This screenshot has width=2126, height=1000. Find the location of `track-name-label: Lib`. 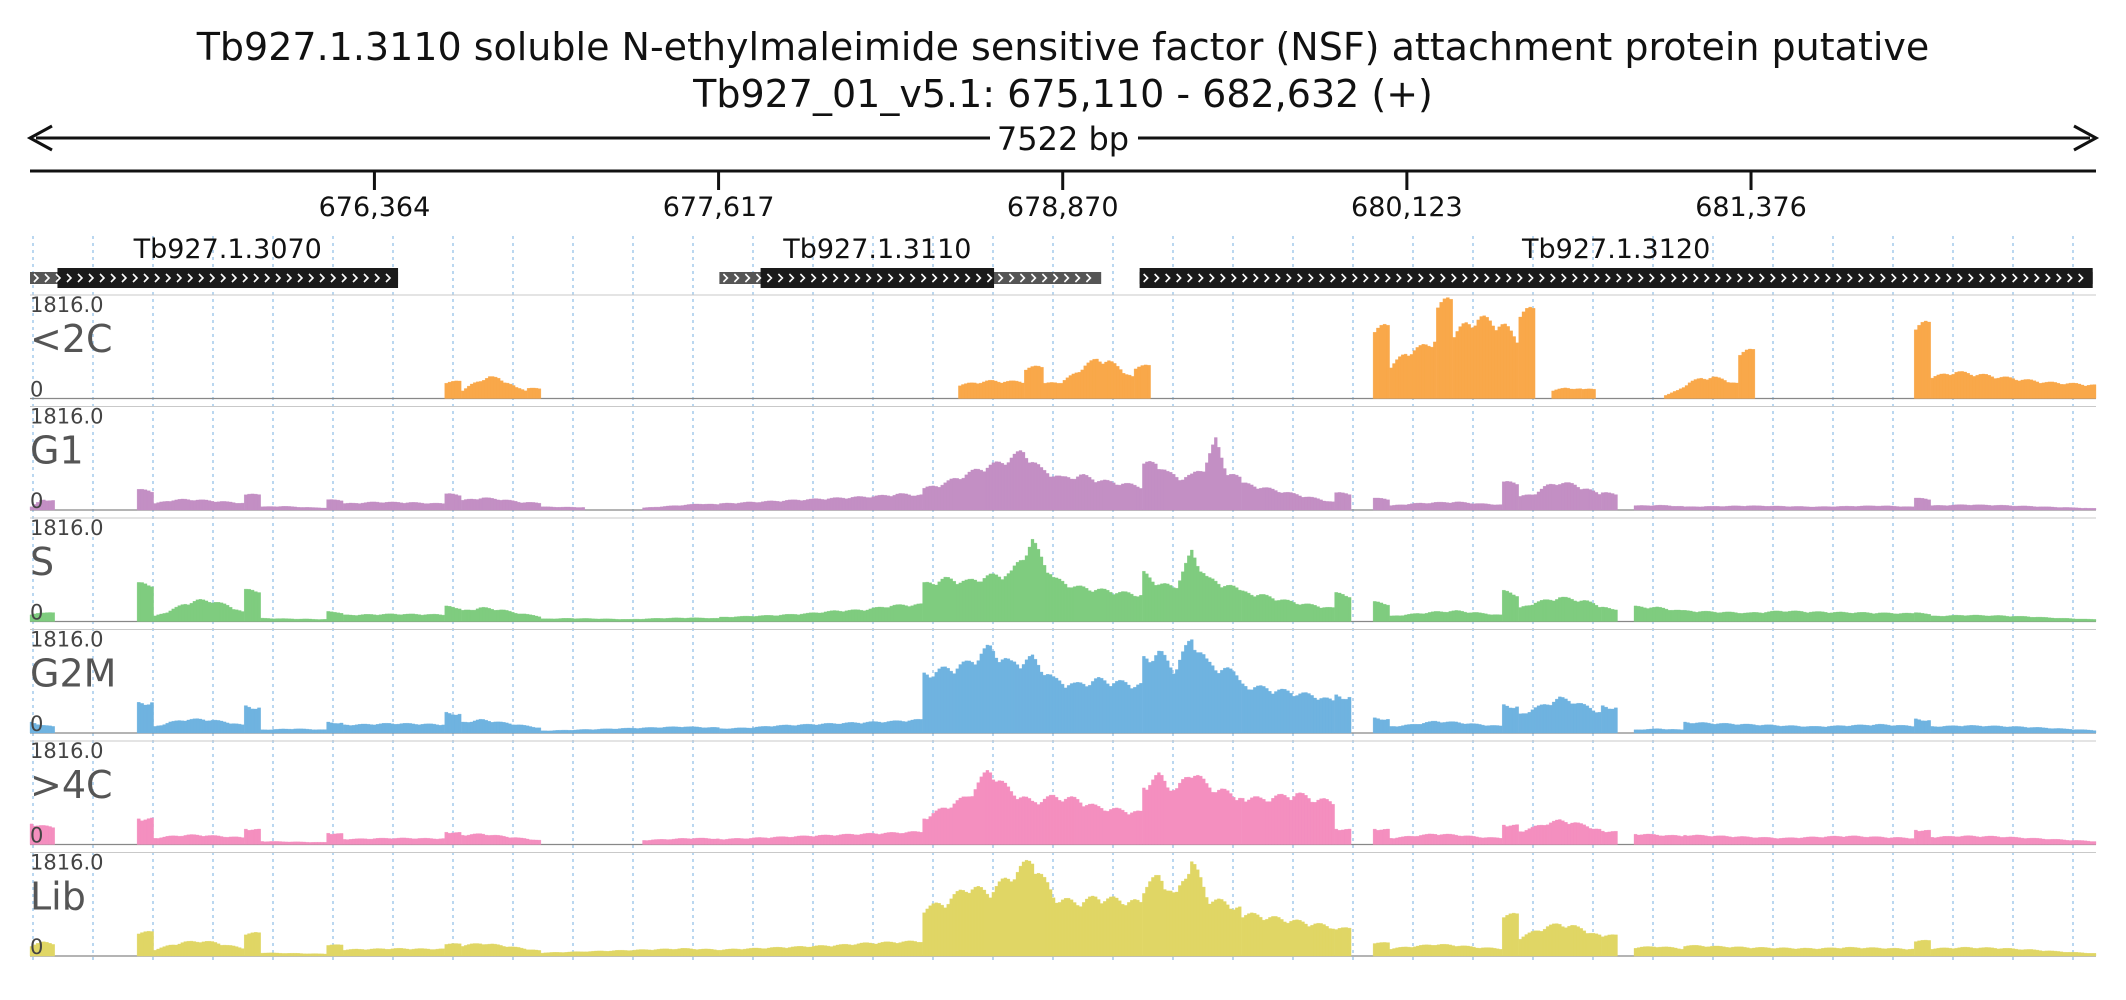

track-name-label: Lib is located at coordinates (58, 897).